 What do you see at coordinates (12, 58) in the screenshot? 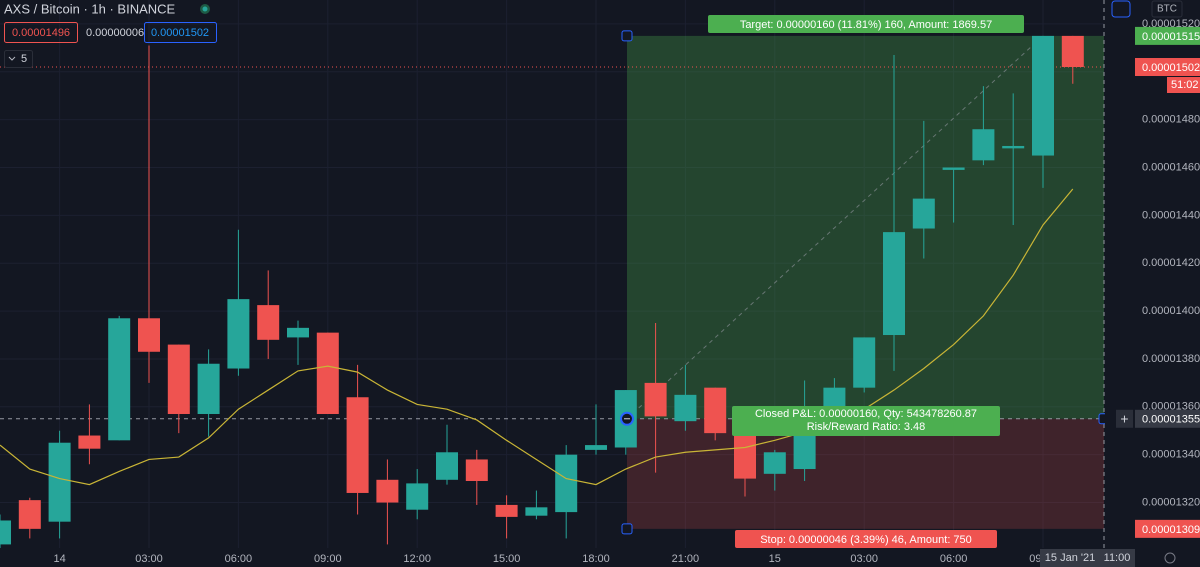
I see `chevron` at bounding box center [12, 58].